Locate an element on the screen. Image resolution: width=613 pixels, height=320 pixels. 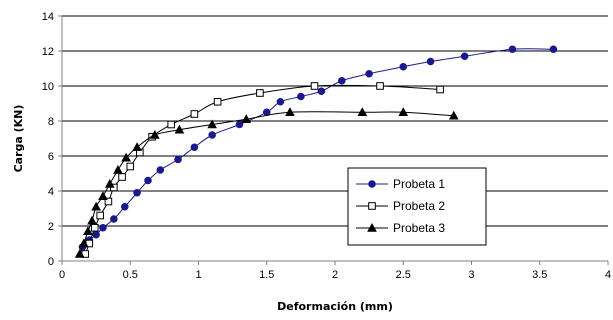
y-tick-label-2: 4 is located at coordinates (51, 192).